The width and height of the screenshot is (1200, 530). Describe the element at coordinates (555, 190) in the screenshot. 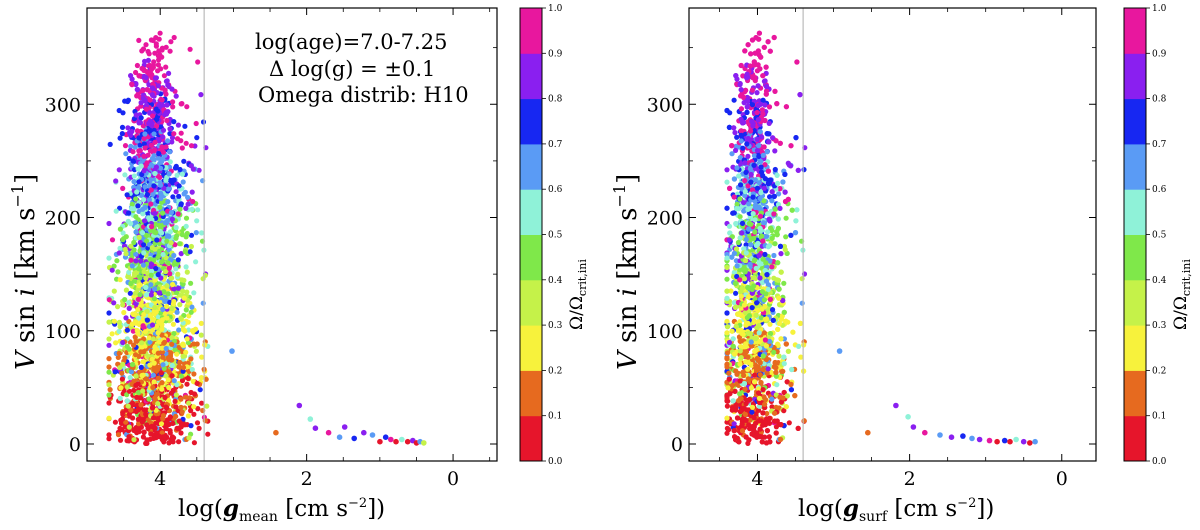

I see `colorbar-tick-label: 0.6` at that location.